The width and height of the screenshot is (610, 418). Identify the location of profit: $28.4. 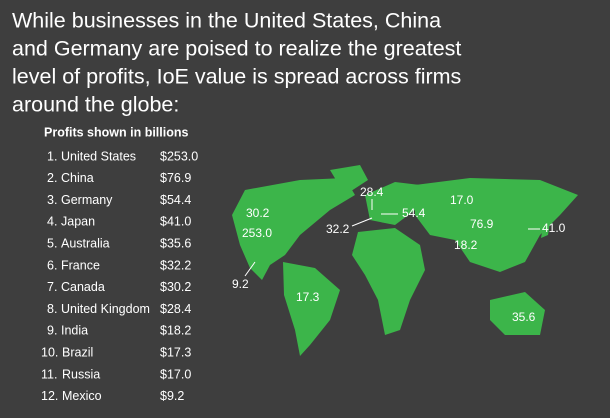
(175, 309).